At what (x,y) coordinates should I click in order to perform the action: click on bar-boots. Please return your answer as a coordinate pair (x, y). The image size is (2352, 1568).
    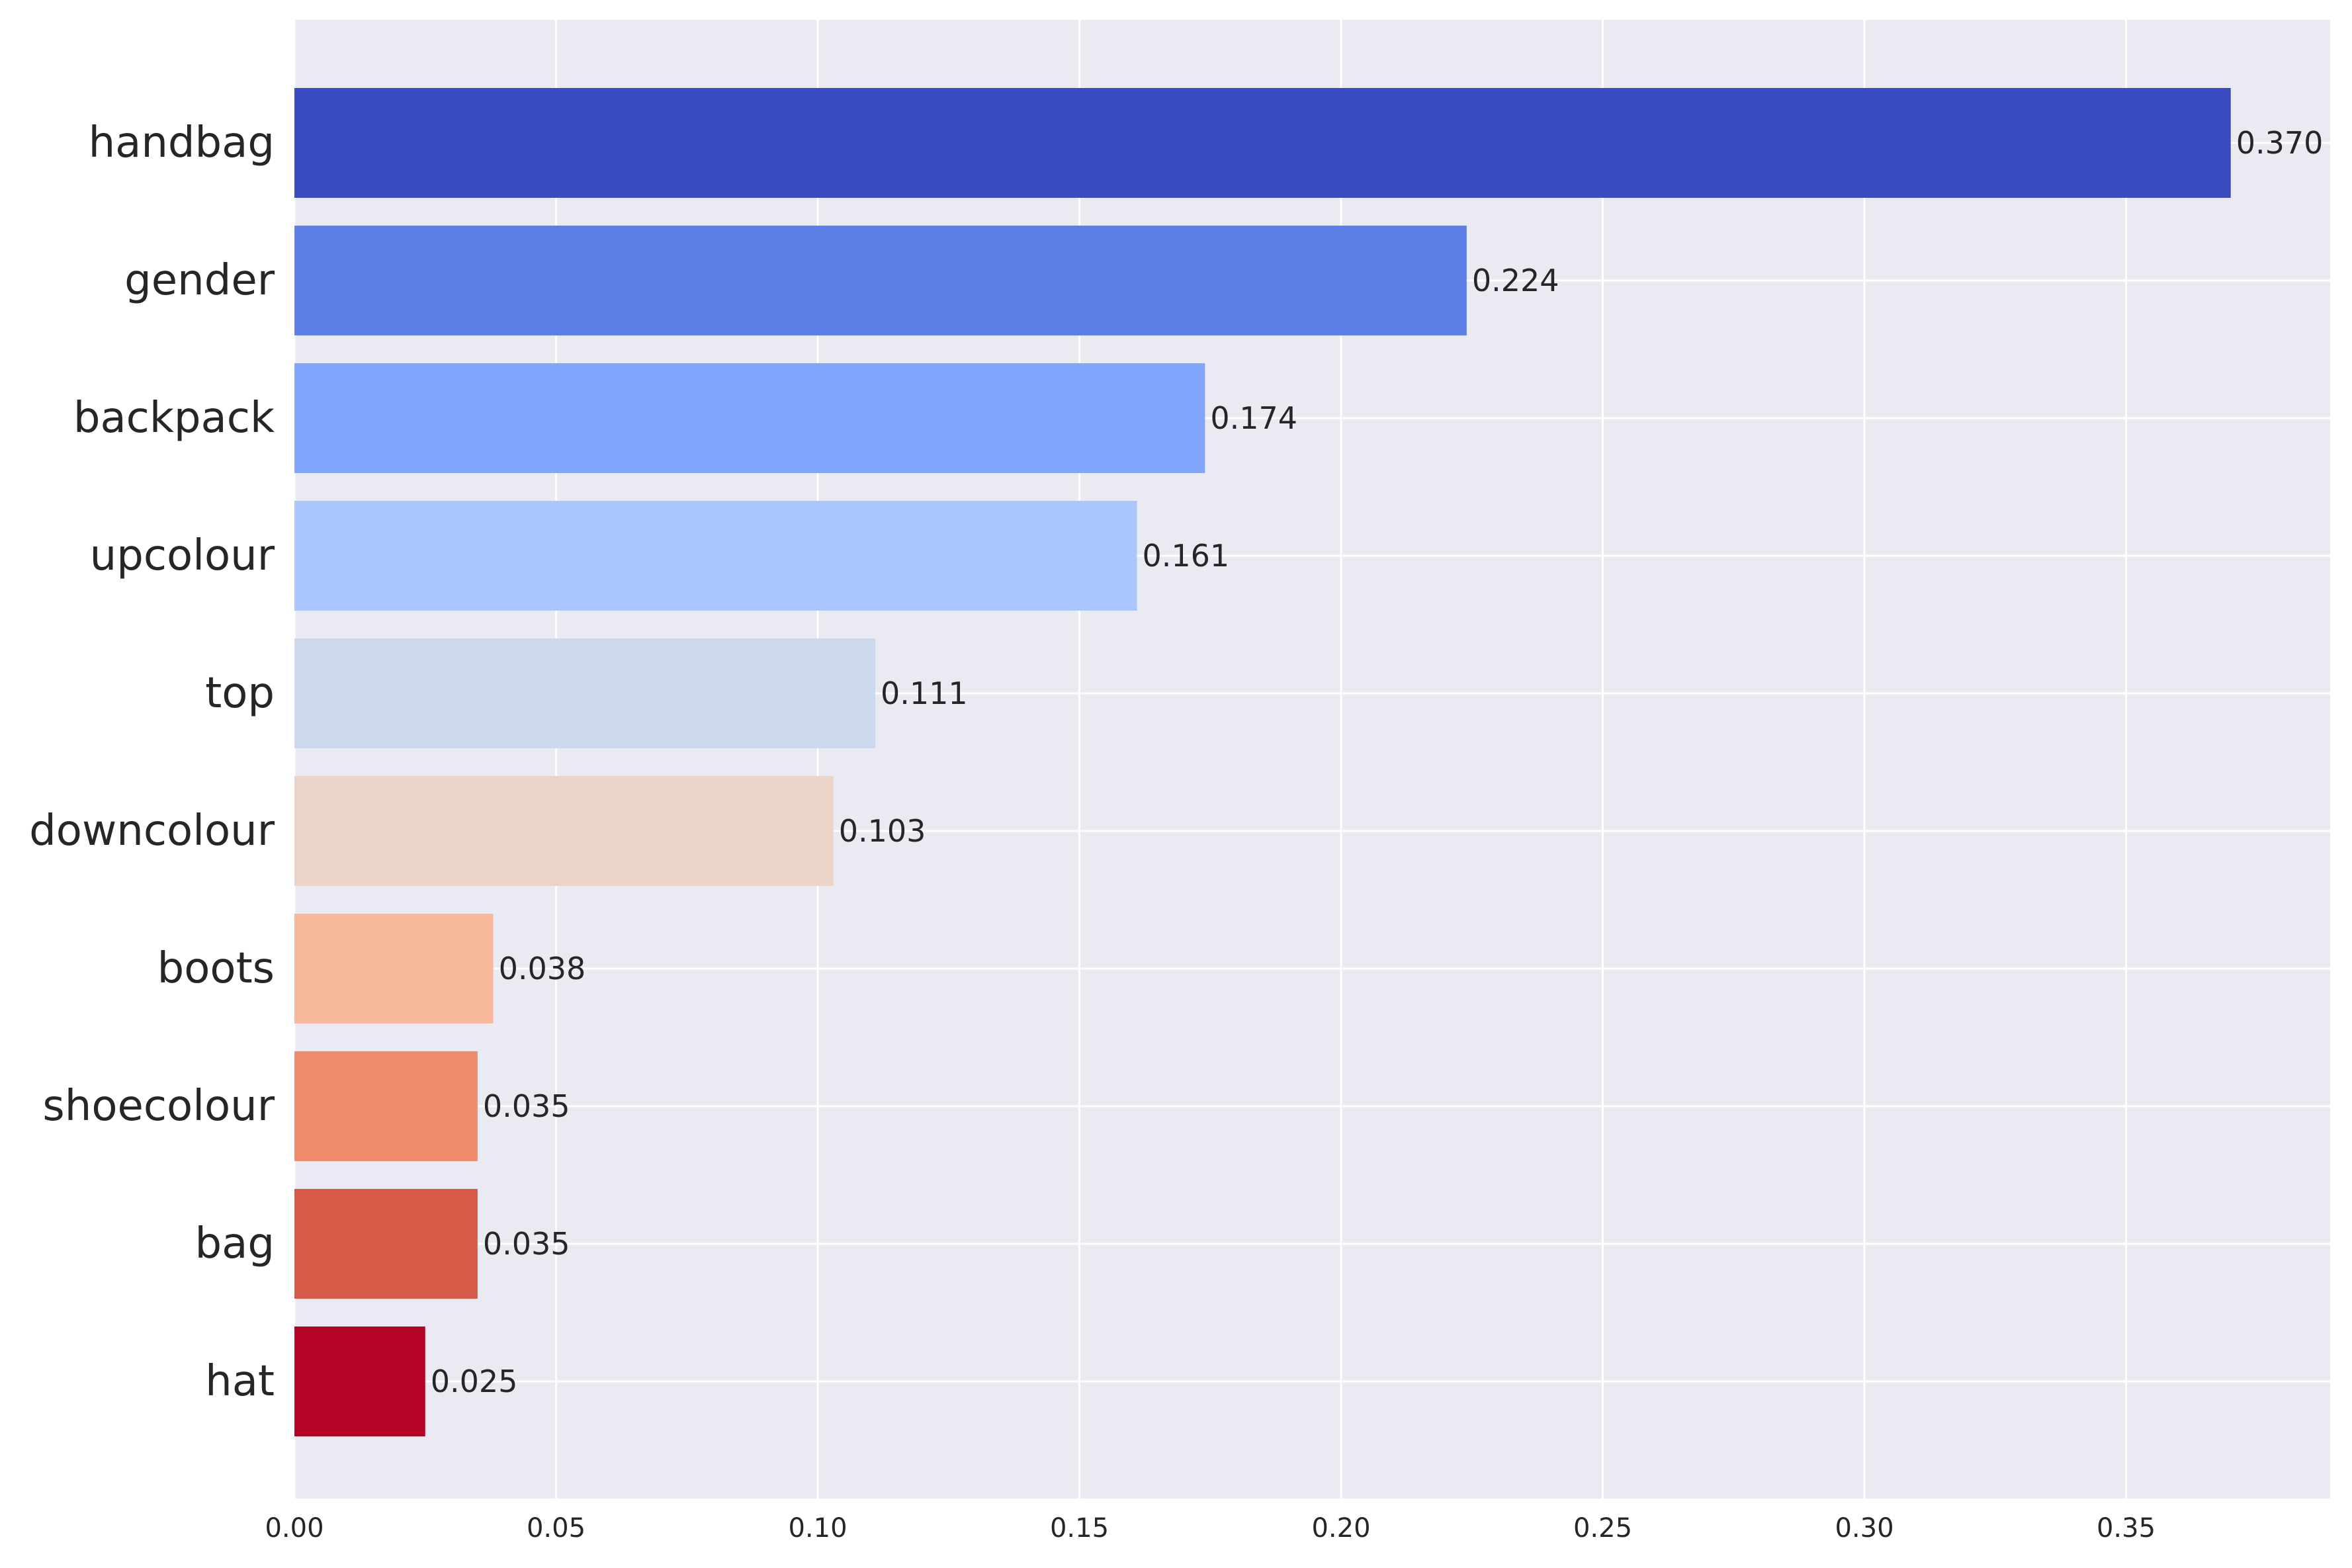
    Looking at the image, I should click on (394, 969).